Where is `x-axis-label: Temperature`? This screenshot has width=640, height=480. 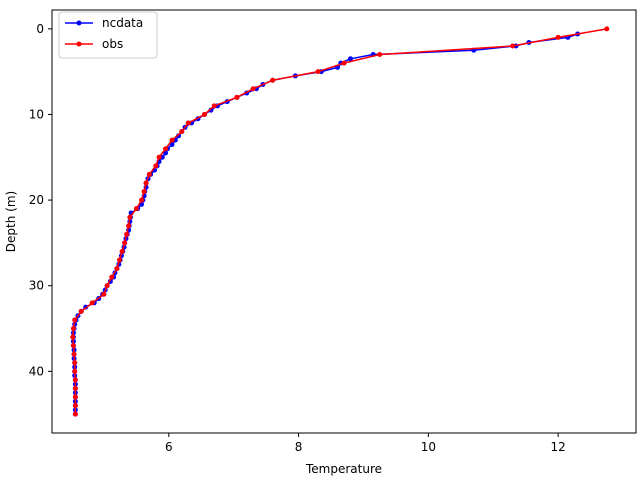 x-axis-label: Temperature is located at coordinates (343, 469).